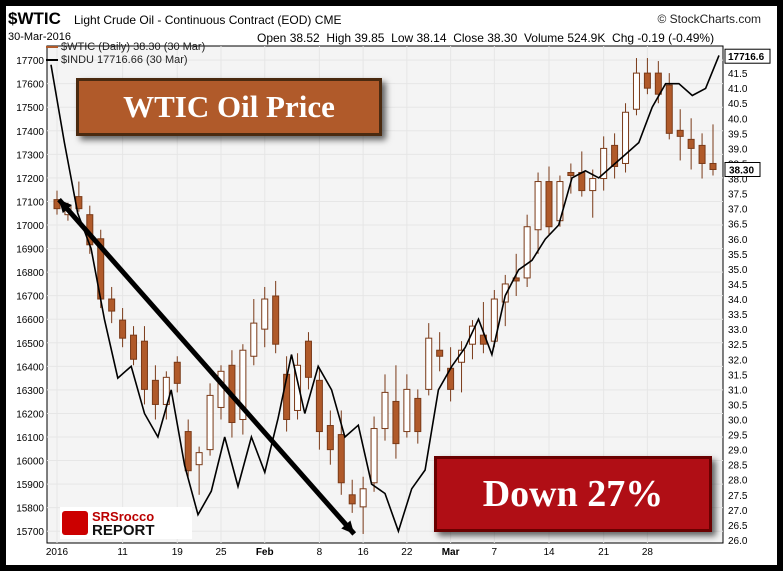 This screenshot has height=571, width=783. Describe the element at coordinates (30, 344) in the screenshot. I see `left-tick-label: 16500` at that location.